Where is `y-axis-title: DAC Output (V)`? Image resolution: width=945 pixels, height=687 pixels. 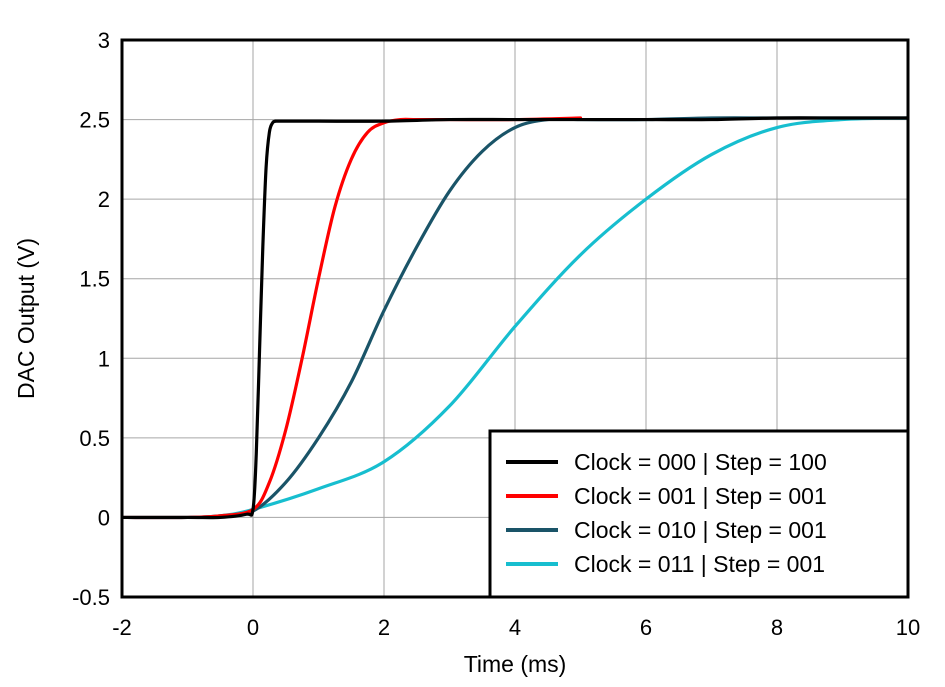
y-axis-title: DAC Output (V) is located at coordinates (26, 318).